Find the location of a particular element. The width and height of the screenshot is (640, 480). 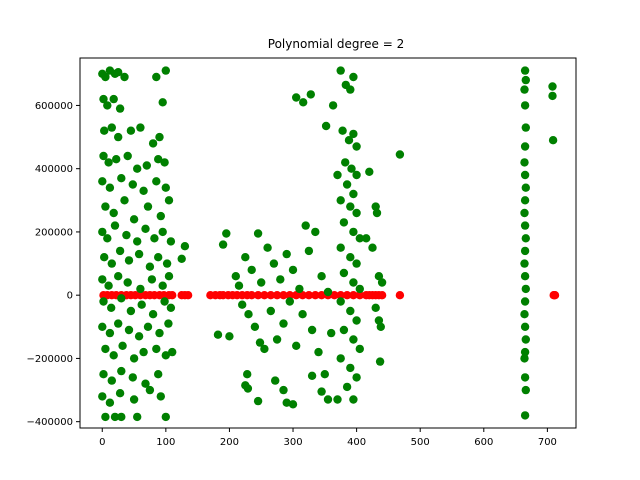

x-tick-label: 600 is located at coordinates (483, 442).